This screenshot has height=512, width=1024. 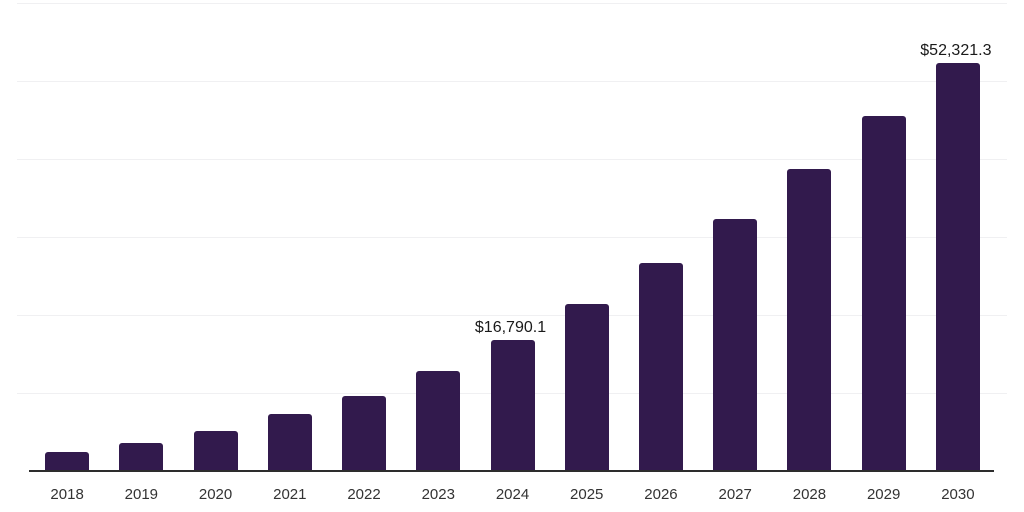 What do you see at coordinates (438, 420) in the screenshot?
I see `bar-2023` at bounding box center [438, 420].